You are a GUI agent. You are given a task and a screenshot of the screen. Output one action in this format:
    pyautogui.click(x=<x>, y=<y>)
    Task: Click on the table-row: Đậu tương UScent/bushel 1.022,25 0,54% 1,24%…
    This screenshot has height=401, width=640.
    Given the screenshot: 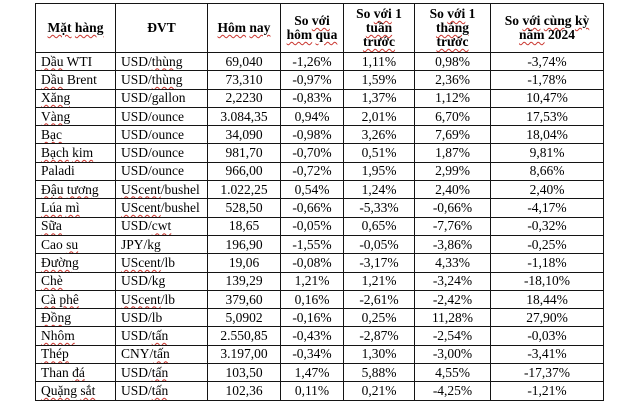 What is the action you would take?
    pyautogui.click(x=319, y=190)
    